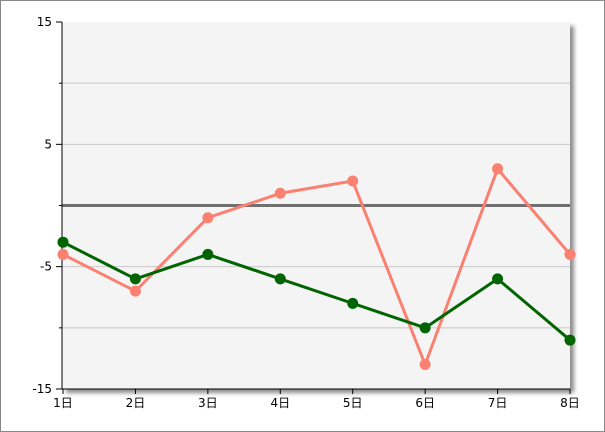 This screenshot has width=605, height=432. What do you see at coordinates (63, 403) in the screenshot?
I see `x-tick-label: 1日` at bounding box center [63, 403].